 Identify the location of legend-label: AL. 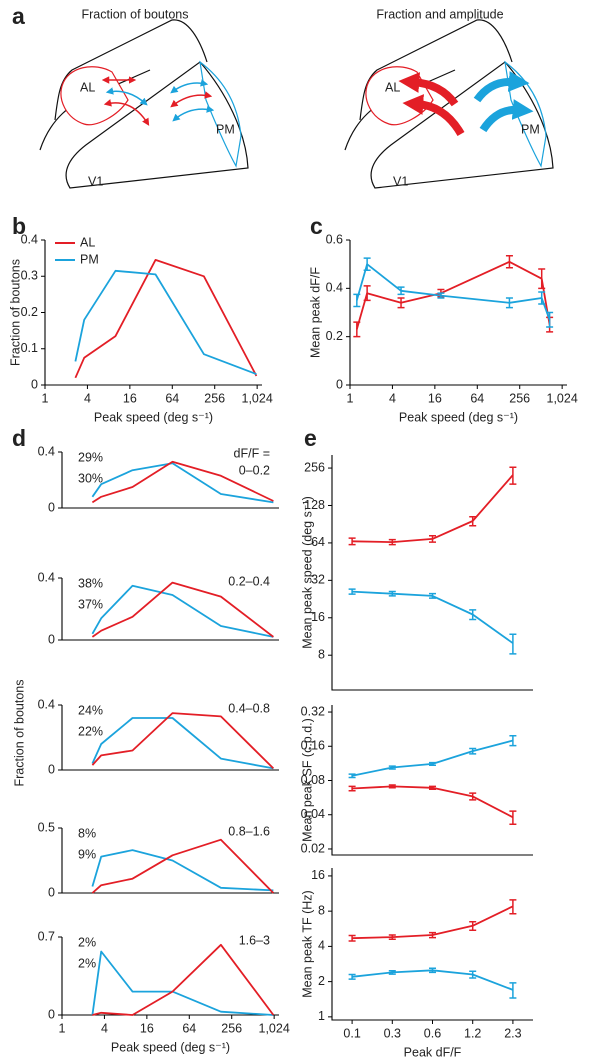
(87, 242).